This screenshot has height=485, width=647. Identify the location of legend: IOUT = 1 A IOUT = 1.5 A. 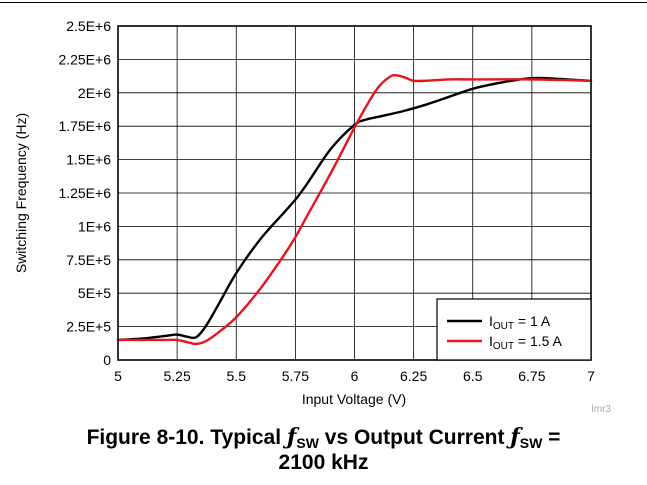
(514, 329).